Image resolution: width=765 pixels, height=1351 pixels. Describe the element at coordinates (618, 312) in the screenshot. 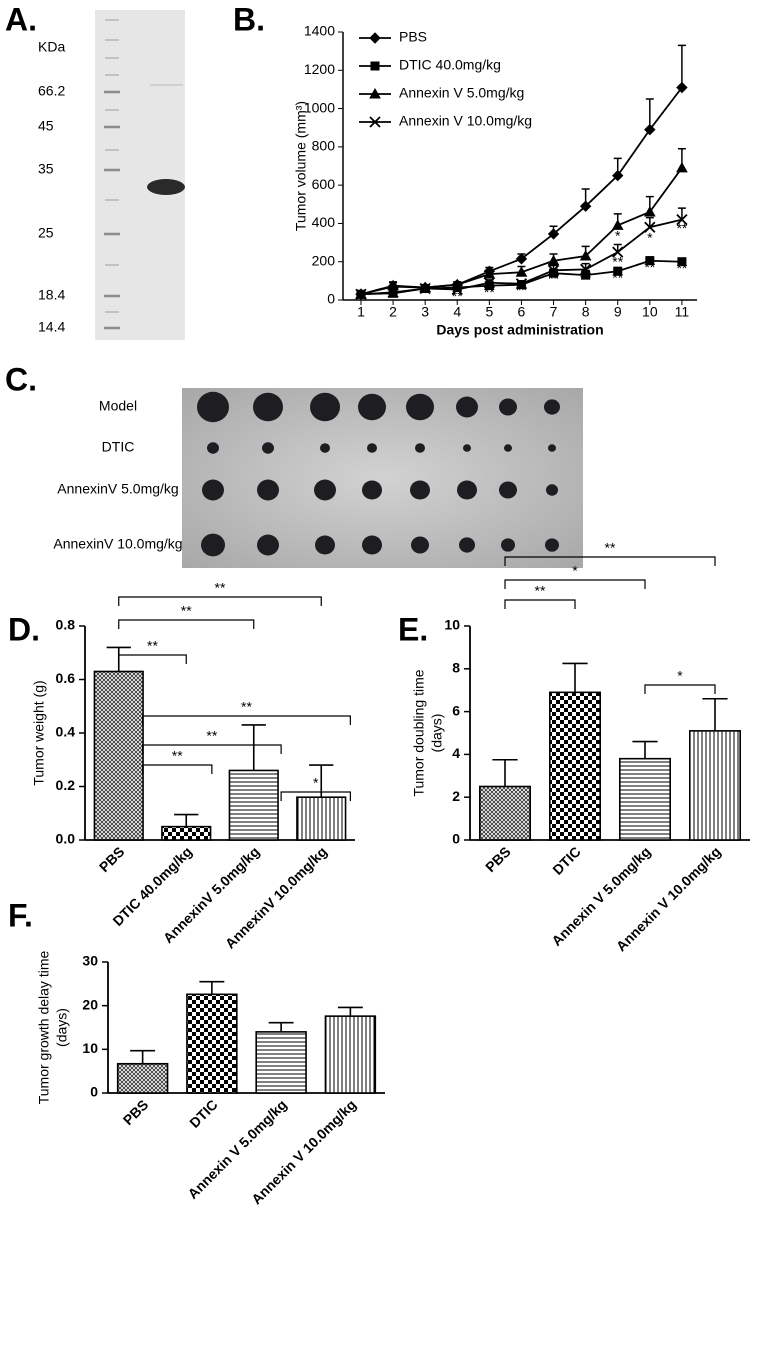

I see `x-tick-label: 9` at that location.